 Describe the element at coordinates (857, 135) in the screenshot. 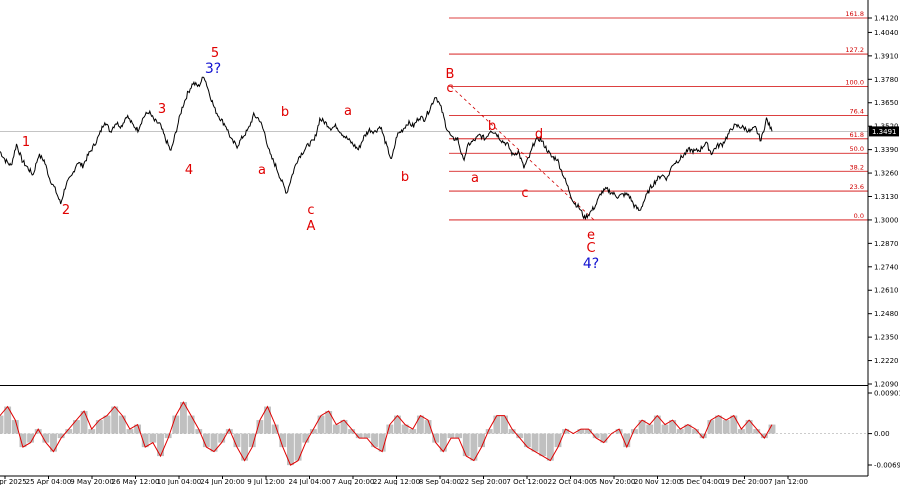

I see `fib-level-label: 61.8` at that location.